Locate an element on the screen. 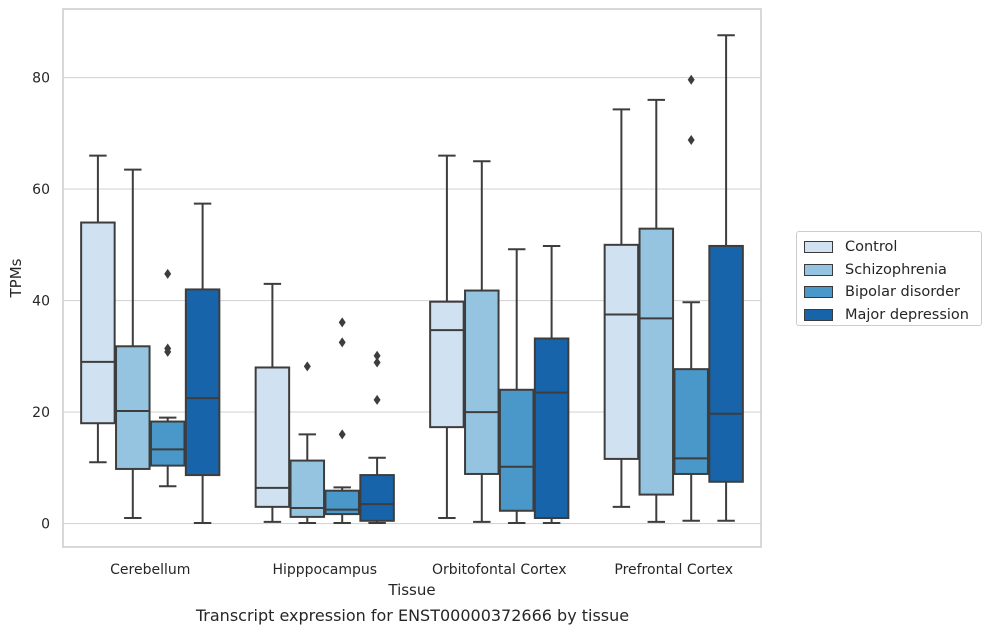 The height and width of the screenshot is (634, 993). x-tick-label: Cerebellum is located at coordinates (150, 570).